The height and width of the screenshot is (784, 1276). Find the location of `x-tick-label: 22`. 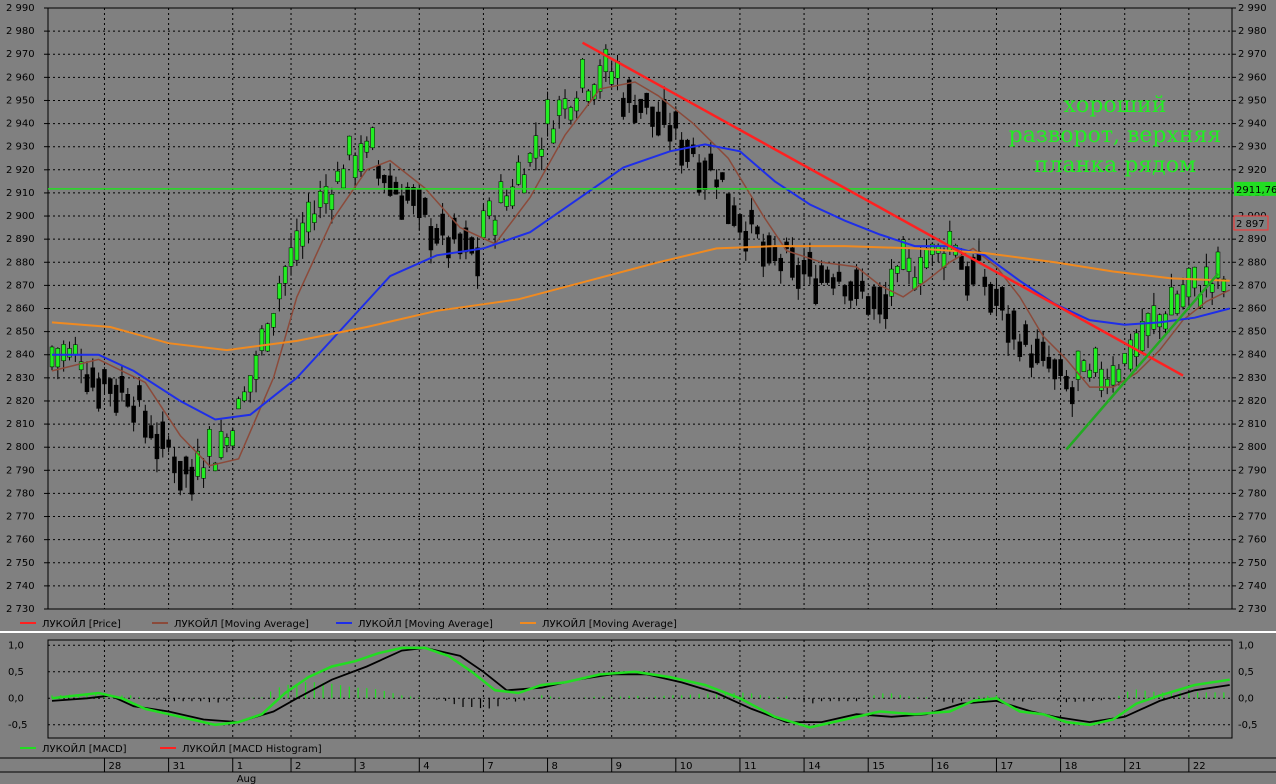

x-tick-label: 22 is located at coordinates (1199, 766).